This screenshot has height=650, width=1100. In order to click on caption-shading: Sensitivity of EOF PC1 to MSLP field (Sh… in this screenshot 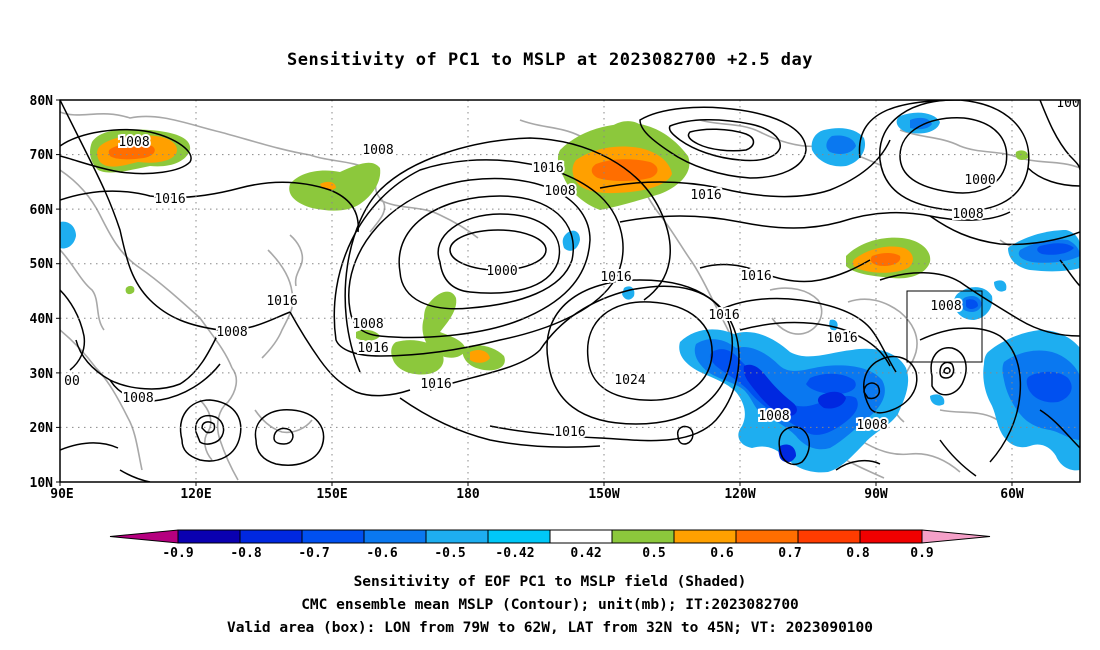, I will do `click(550, 582)`.